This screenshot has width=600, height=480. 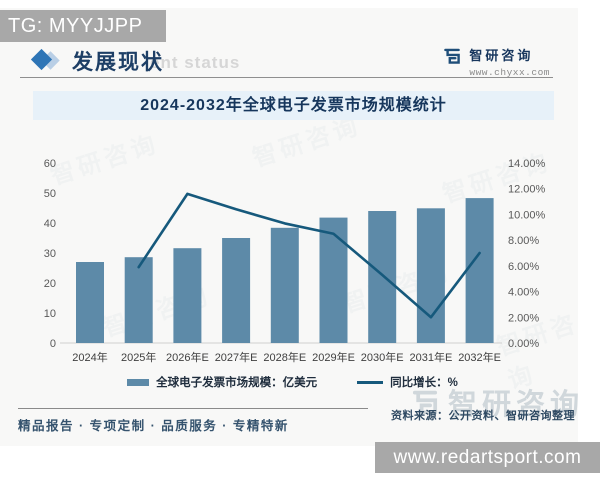 What do you see at coordinates (187, 357) in the screenshot?
I see `x-axis-label: 2026年E` at bounding box center [187, 357].